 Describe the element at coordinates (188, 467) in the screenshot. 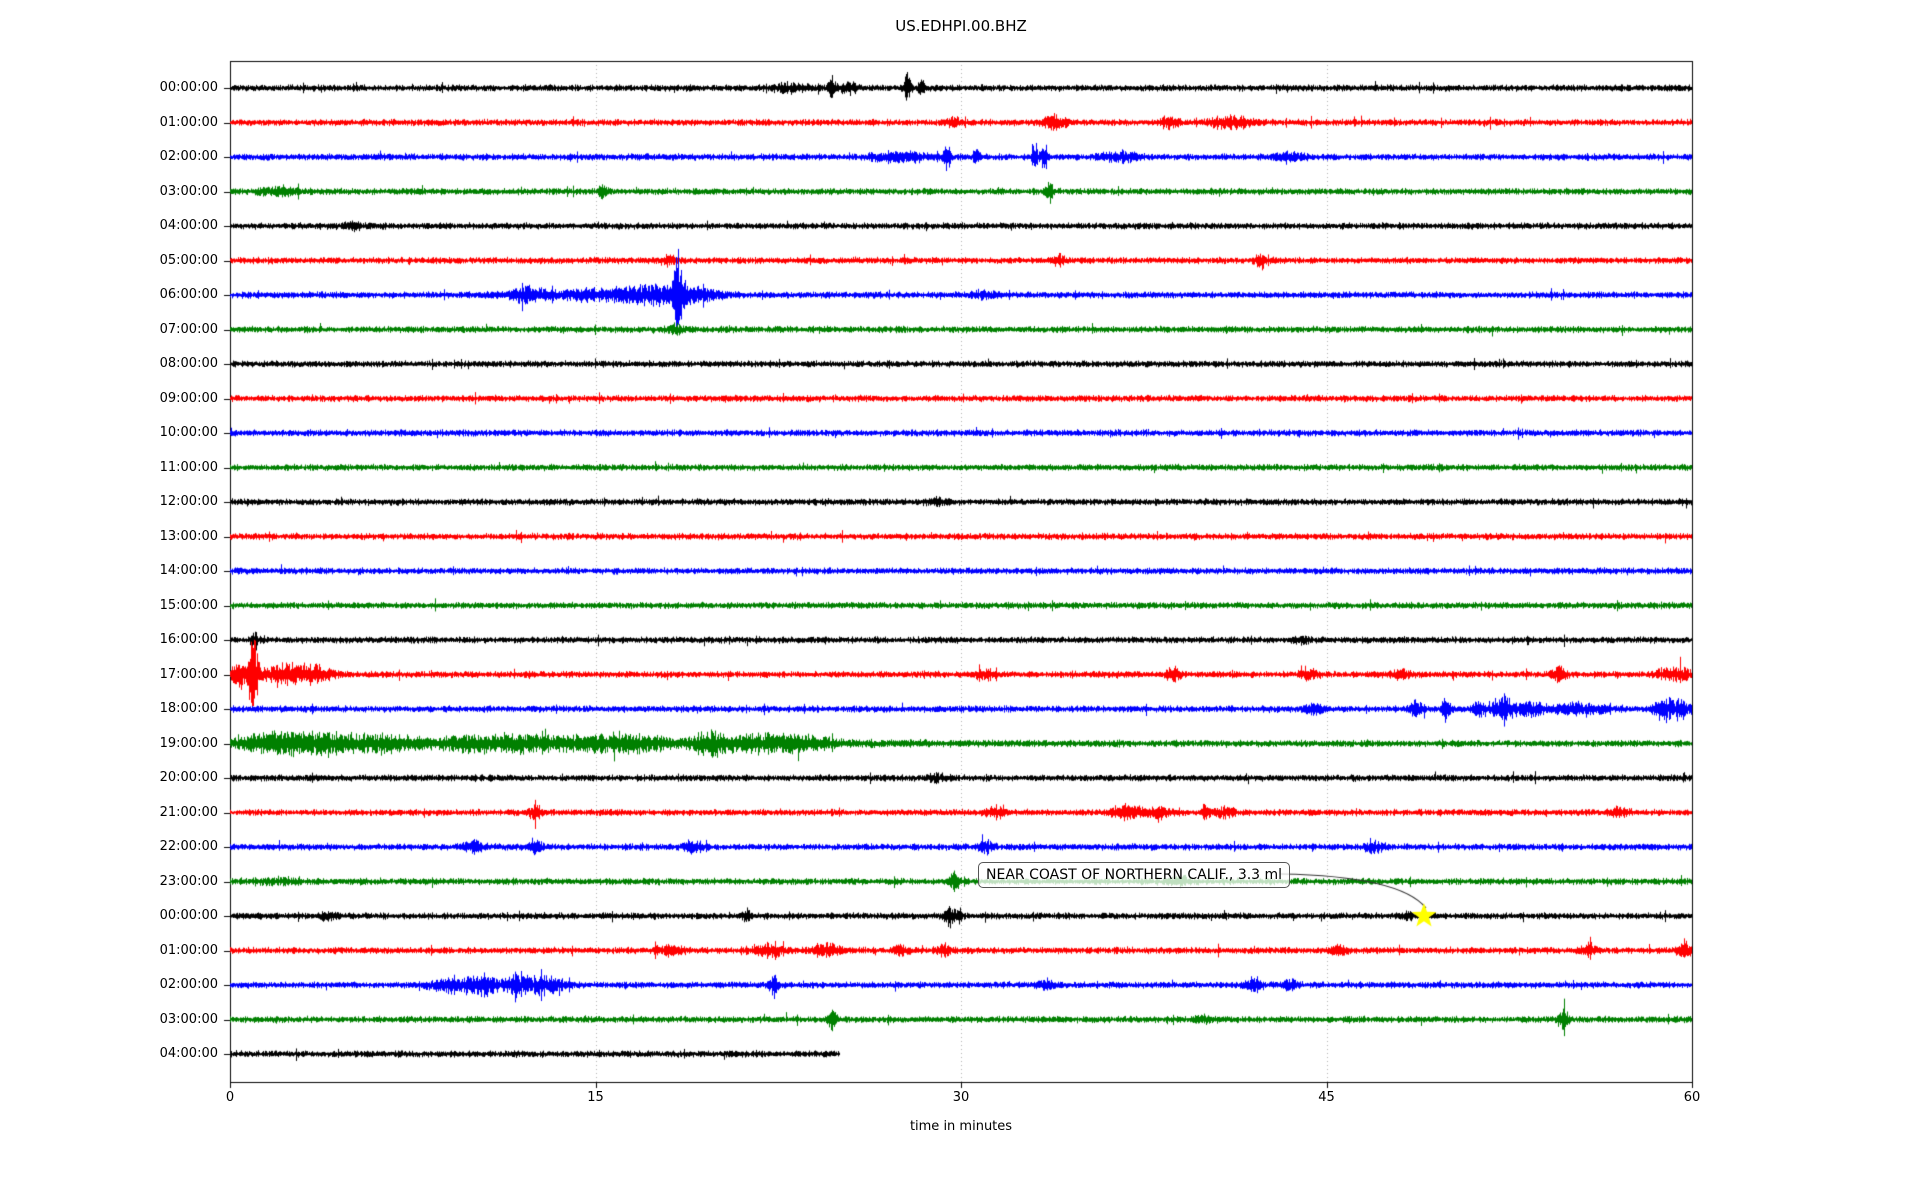

I see `yaxis-tick-label: 11:00:00` at that location.